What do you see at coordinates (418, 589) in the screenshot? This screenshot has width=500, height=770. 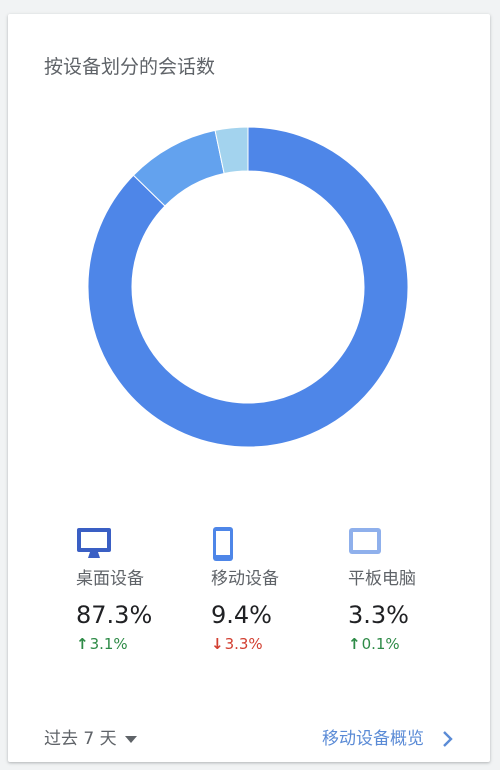 I see `legend-item-tablet: 平板电脑 3.3% ↑0.1%` at bounding box center [418, 589].